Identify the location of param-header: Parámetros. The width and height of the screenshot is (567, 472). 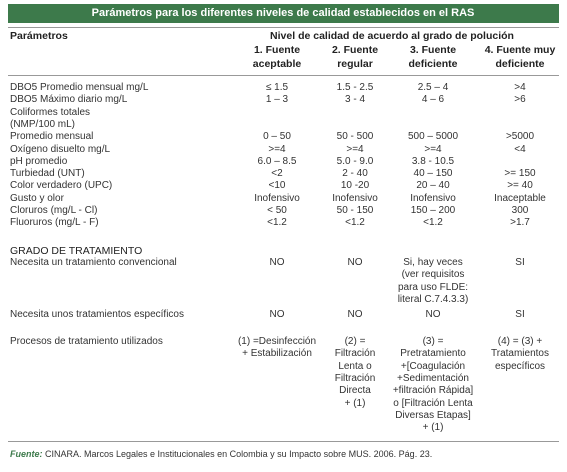
(39, 36).